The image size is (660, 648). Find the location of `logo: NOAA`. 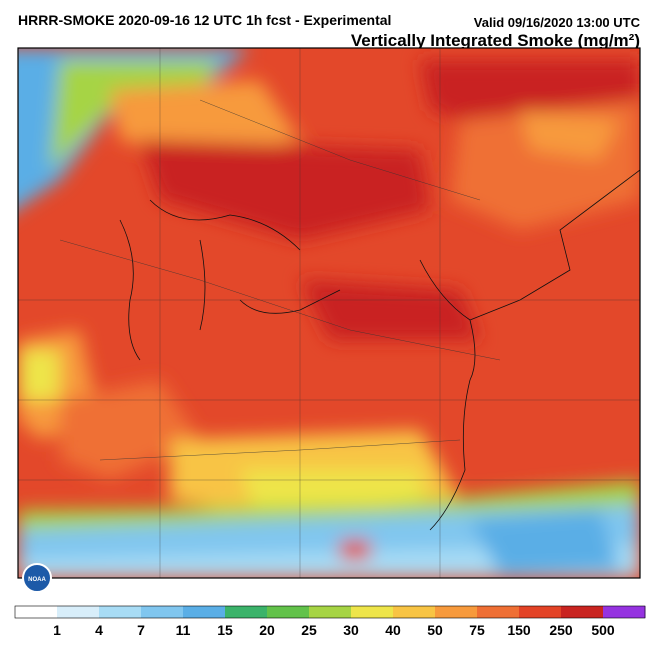

logo: NOAA is located at coordinates (37, 578).